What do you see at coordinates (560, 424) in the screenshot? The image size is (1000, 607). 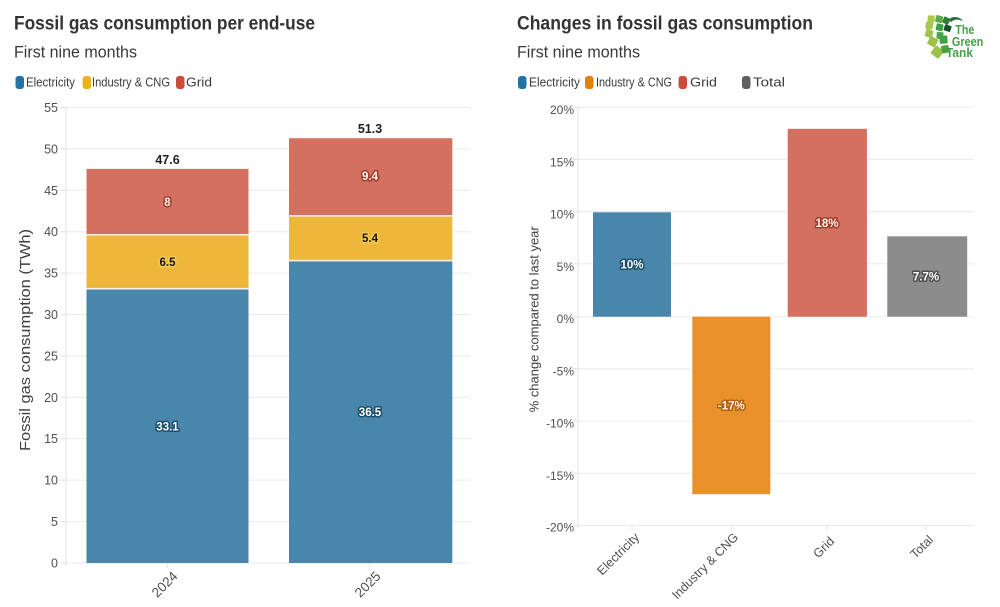 I see `svg-text: -10%` at bounding box center [560, 424].